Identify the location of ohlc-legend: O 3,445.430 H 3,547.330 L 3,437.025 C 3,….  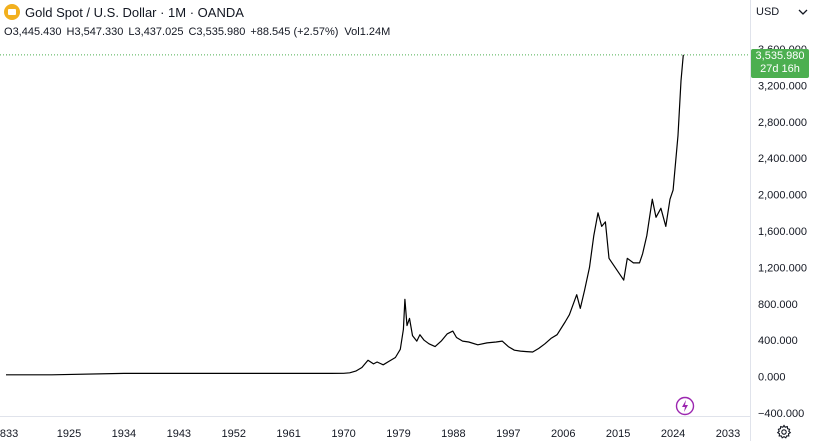
(197, 32).